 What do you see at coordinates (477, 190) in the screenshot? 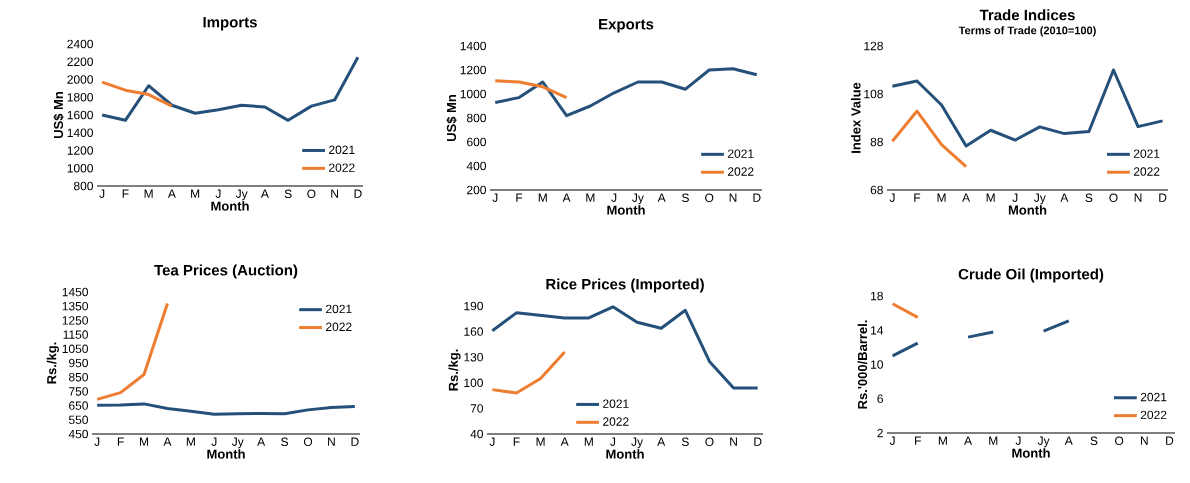
I see `y-tick-label: 200` at bounding box center [477, 190].